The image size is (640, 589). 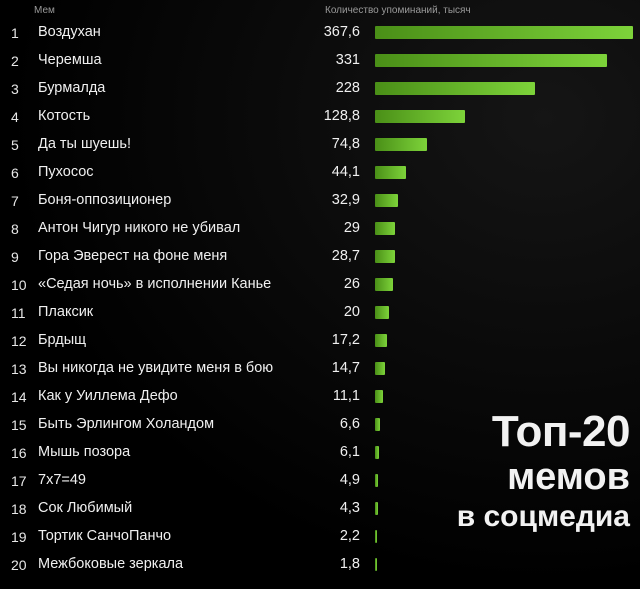 What do you see at coordinates (345, 256) in the screenshot?
I see `value-label: 28,7` at bounding box center [345, 256].